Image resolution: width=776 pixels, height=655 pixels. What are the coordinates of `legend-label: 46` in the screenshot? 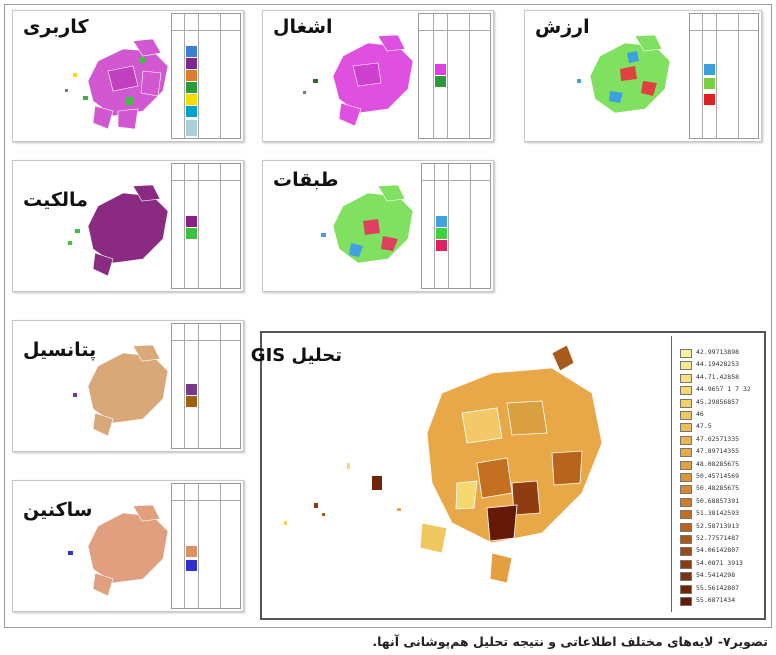 It's located at (700, 414).